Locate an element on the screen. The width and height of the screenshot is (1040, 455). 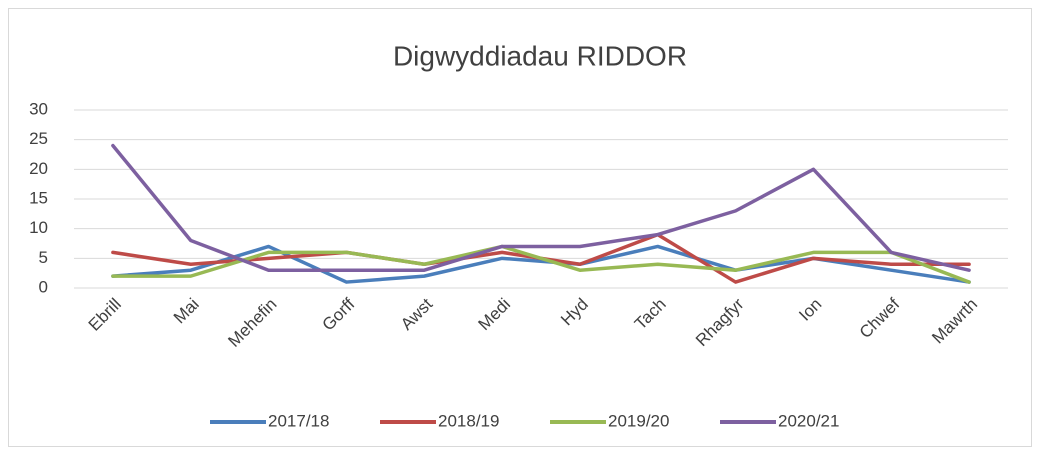
y-tick-label: 0 is located at coordinates (43, 286).